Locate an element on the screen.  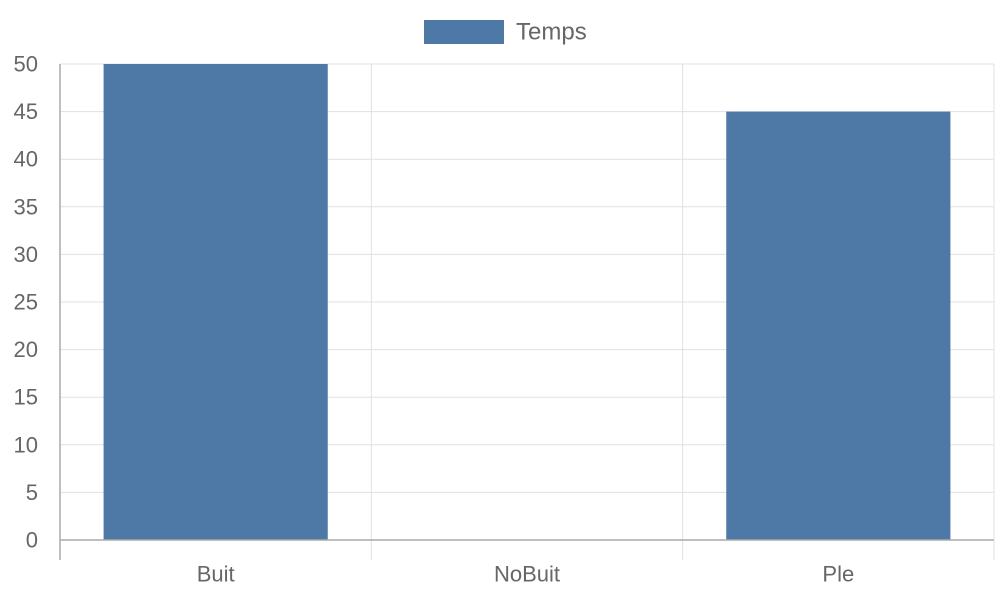
legend-swatch is located at coordinates (464, 32).